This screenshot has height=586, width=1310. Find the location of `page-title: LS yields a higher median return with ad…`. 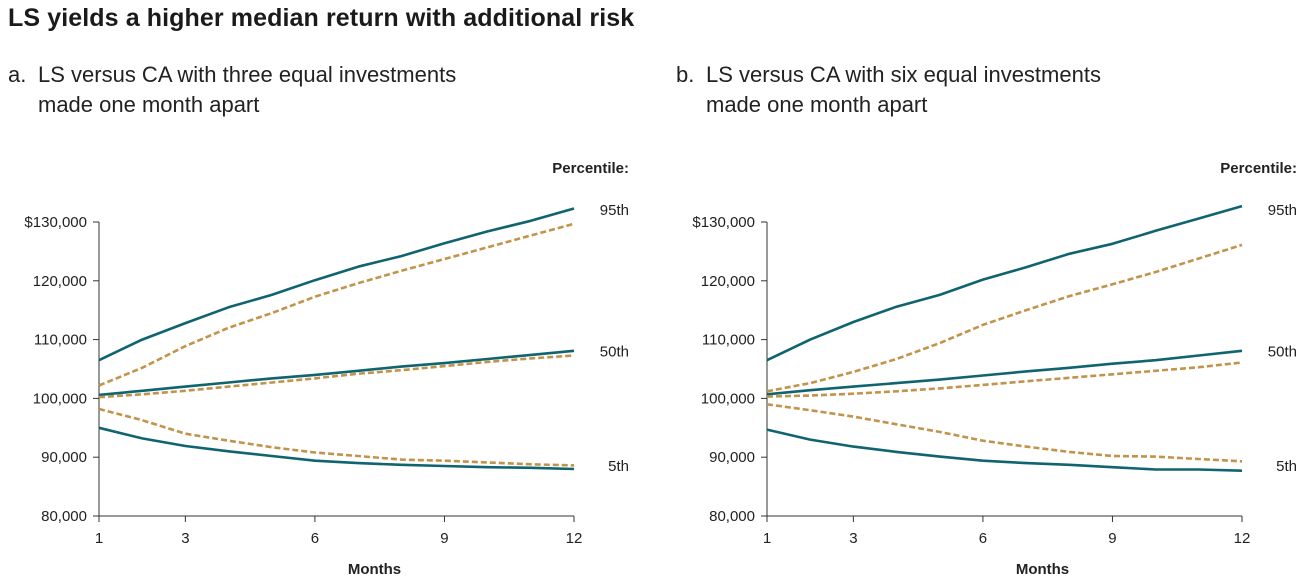

page-title: LS yields a higher median return with ad… is located at coordinates (321, 18).